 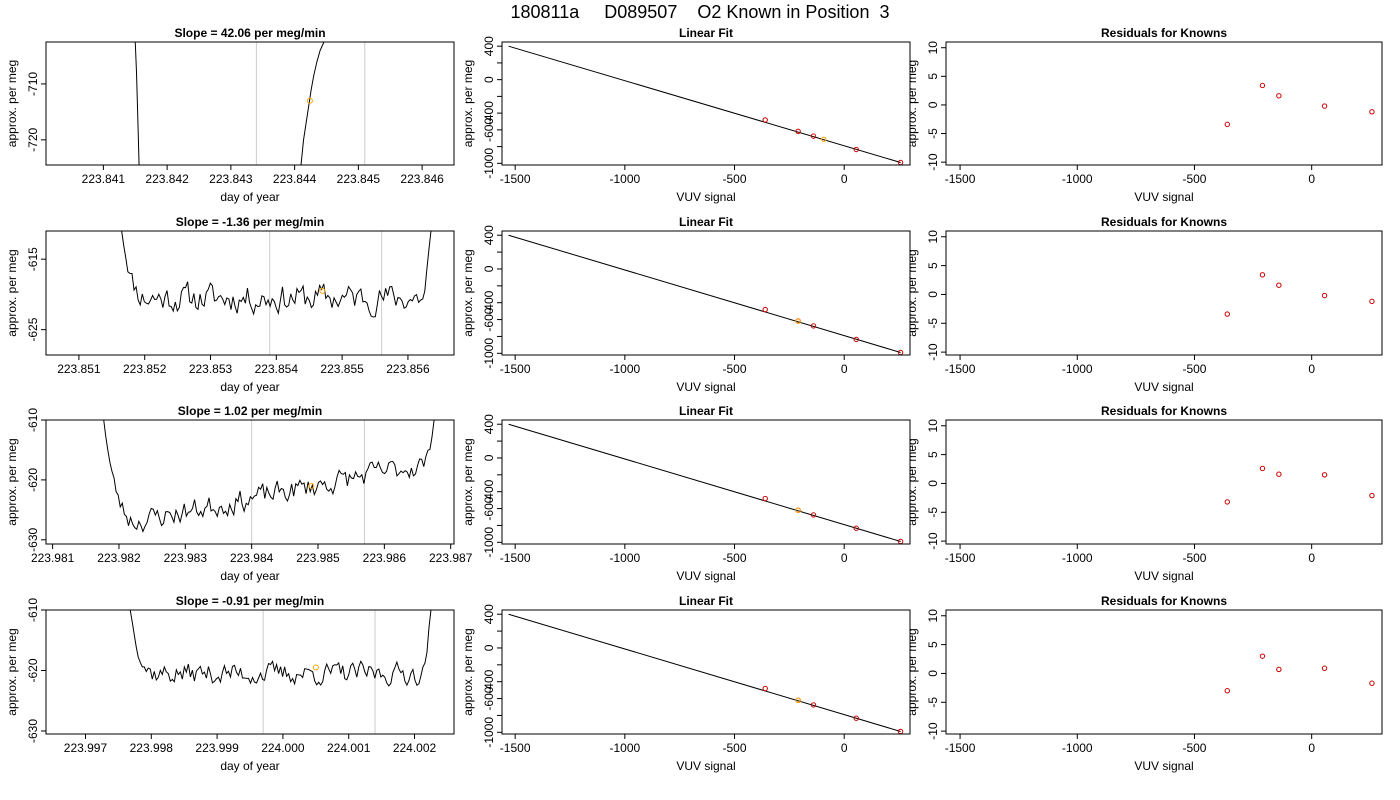 I want to click on signal-trace, so click(x=276, y=274).